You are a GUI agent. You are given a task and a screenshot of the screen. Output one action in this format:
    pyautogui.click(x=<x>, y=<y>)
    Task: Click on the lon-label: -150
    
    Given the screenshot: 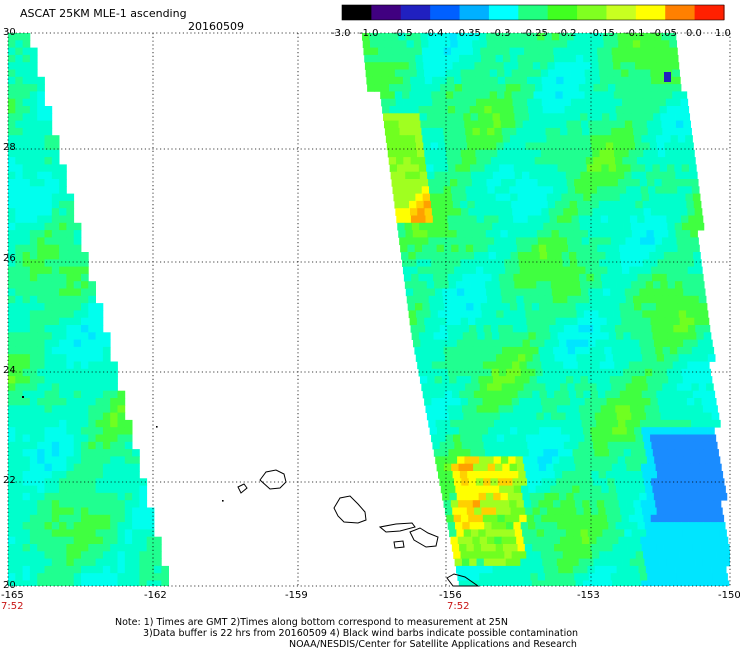 What is the action you would take?
    pyautogui.click(x=729, y=595)
    